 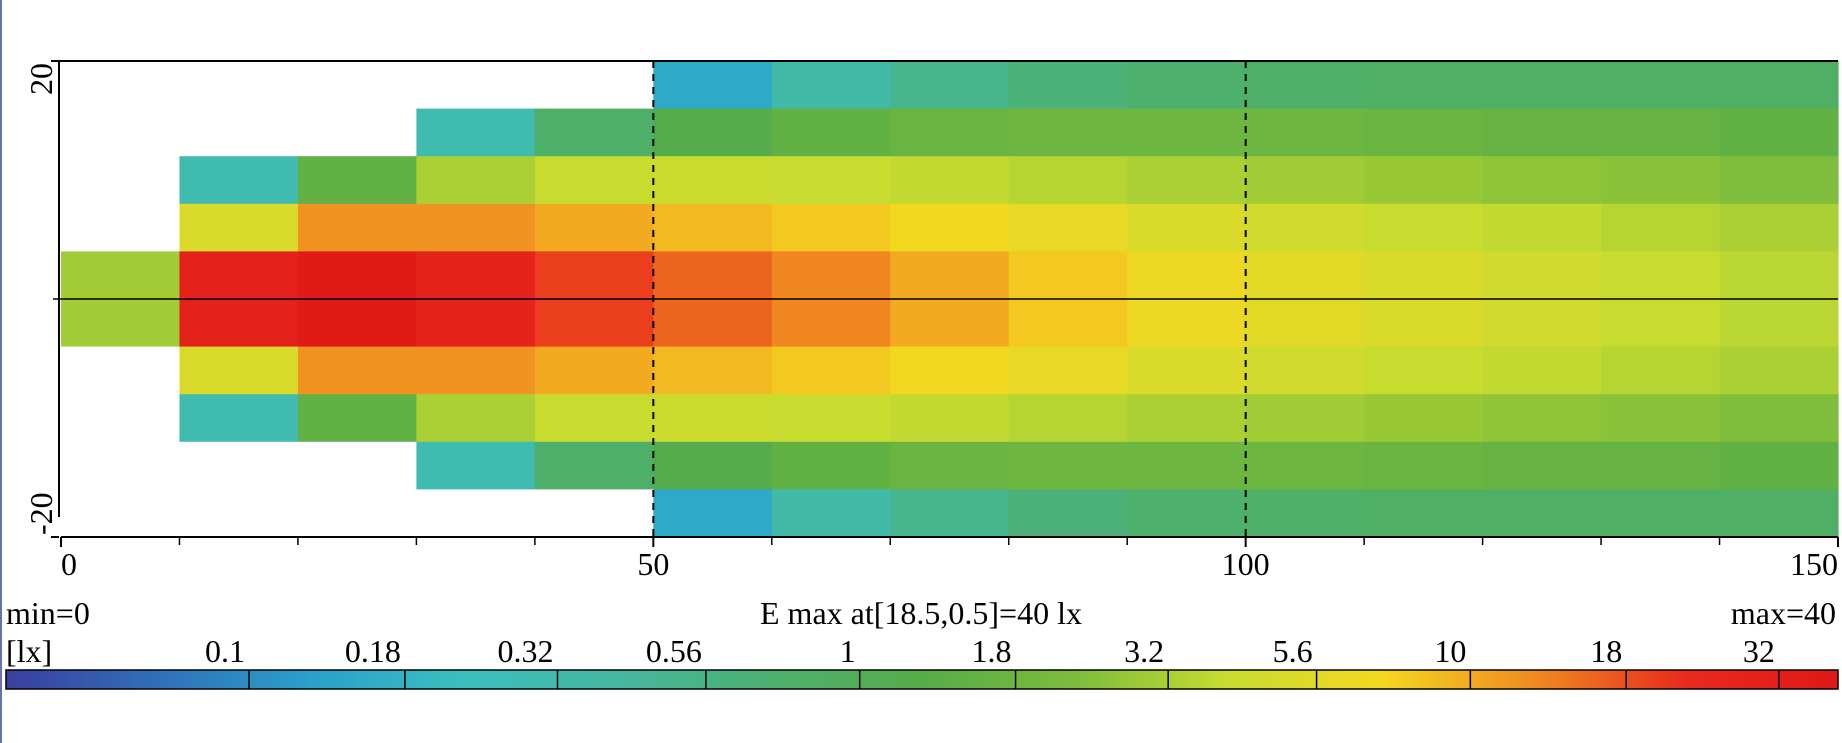 I want to click on colorbar, so click(x=922, y=679).